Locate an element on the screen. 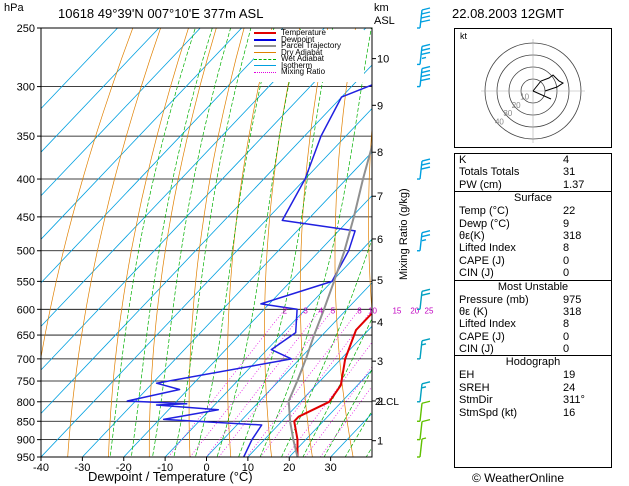 The width and height of the screenshot is (629, 486). index-row: Temp (°C) 22 is located at coordinates (533, 211).